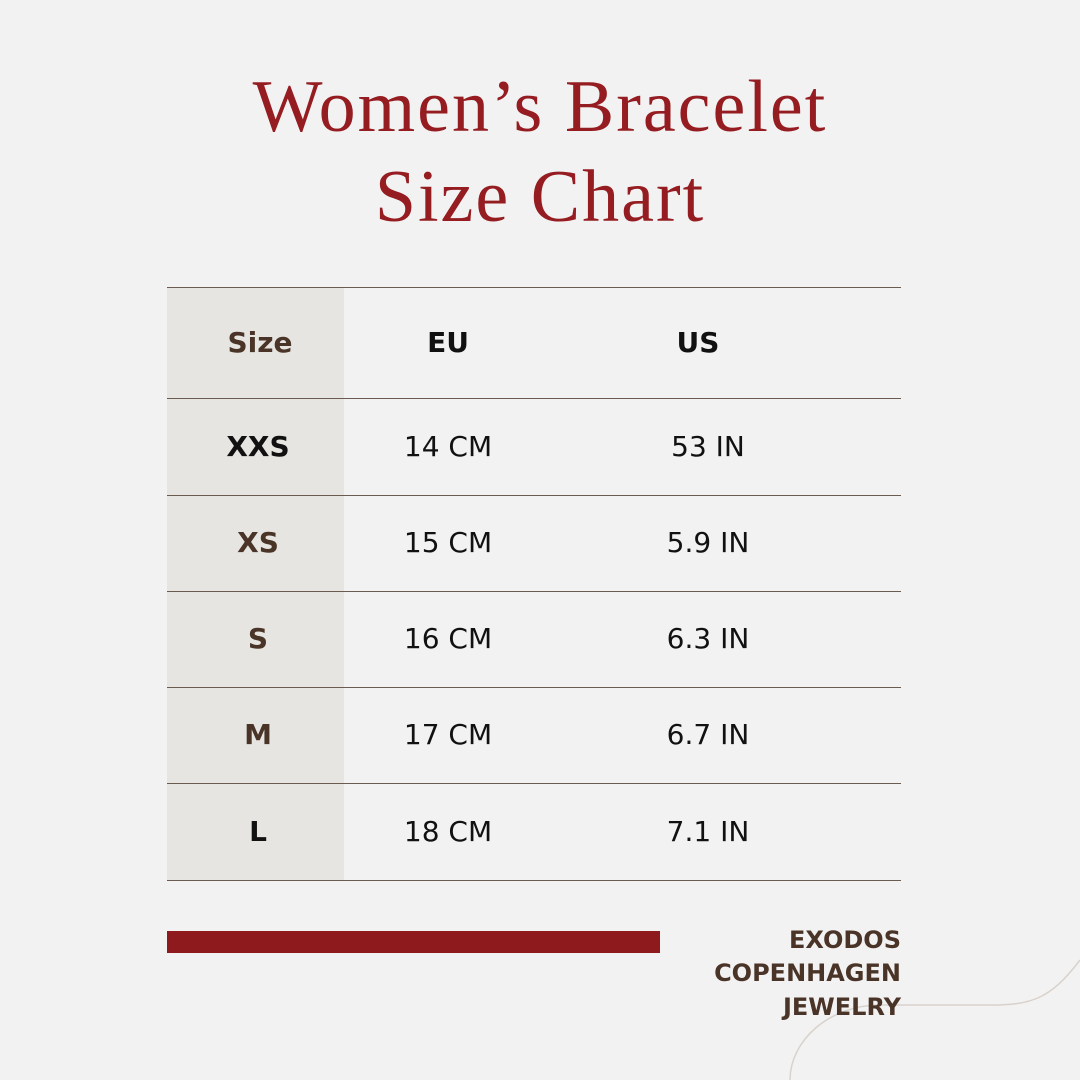 This screenshot has width=1080, height=1080. I want to click on size-cell: L, so click(258, 831).